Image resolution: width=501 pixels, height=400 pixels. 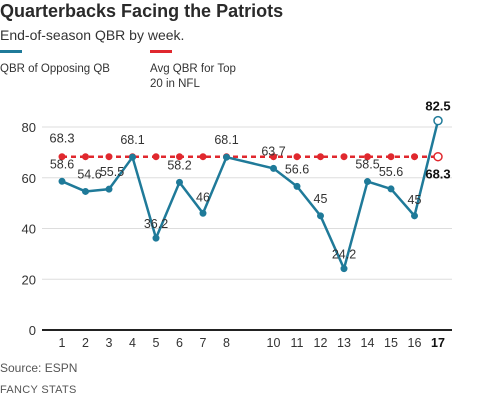 What do you see at coordinates (85, 343) in the screenshot?
I see `x-tick-label-2: 2` at bounding box center [85, 343].